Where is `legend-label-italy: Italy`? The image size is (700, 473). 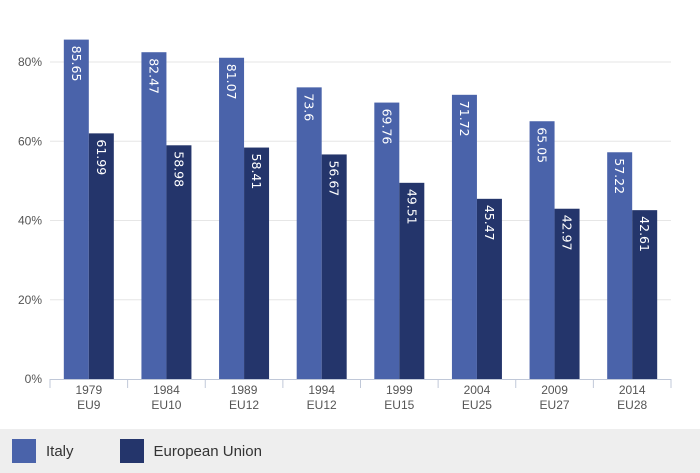 legend-label-italy: Italy is located at coordinates (60, 451).